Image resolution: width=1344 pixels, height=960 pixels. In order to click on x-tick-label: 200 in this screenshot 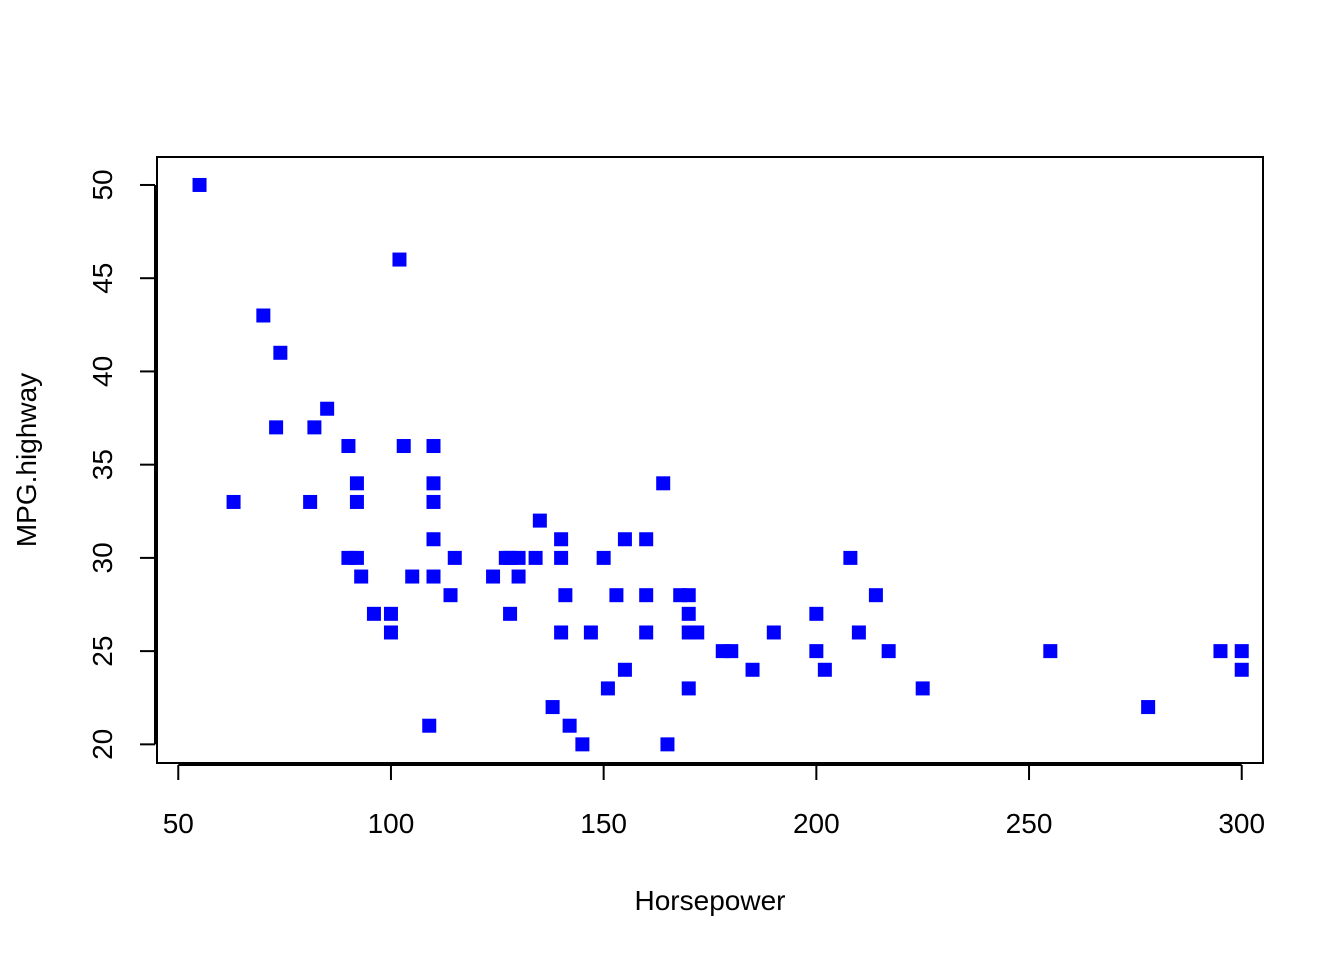, I will do `click(816, 823)`.